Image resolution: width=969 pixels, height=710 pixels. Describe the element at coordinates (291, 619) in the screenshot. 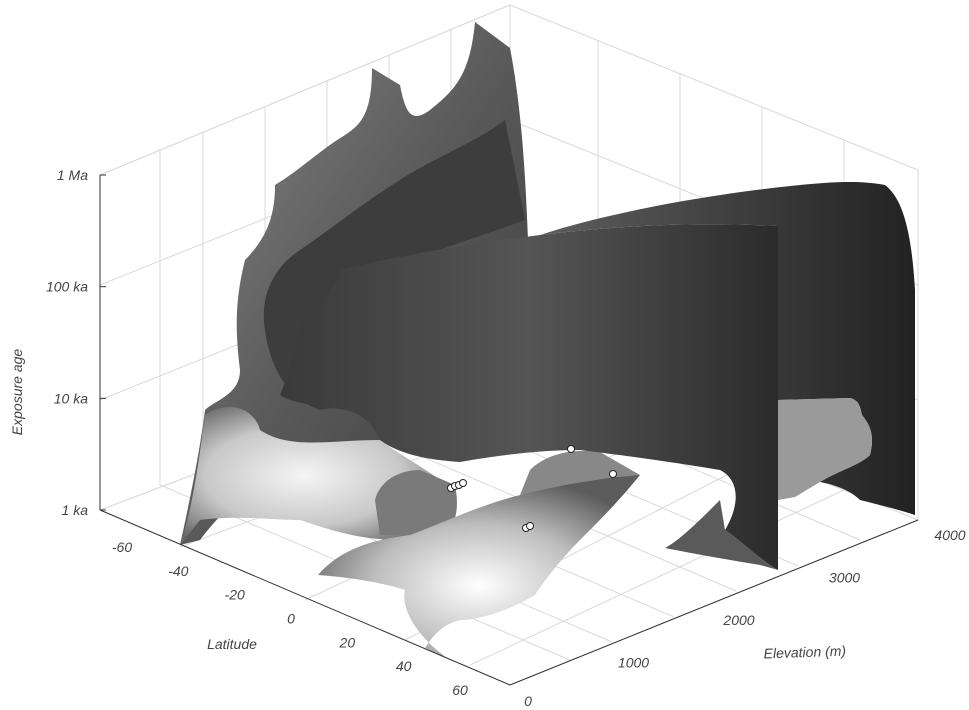

I see `x-tick-label: 0` at that location.